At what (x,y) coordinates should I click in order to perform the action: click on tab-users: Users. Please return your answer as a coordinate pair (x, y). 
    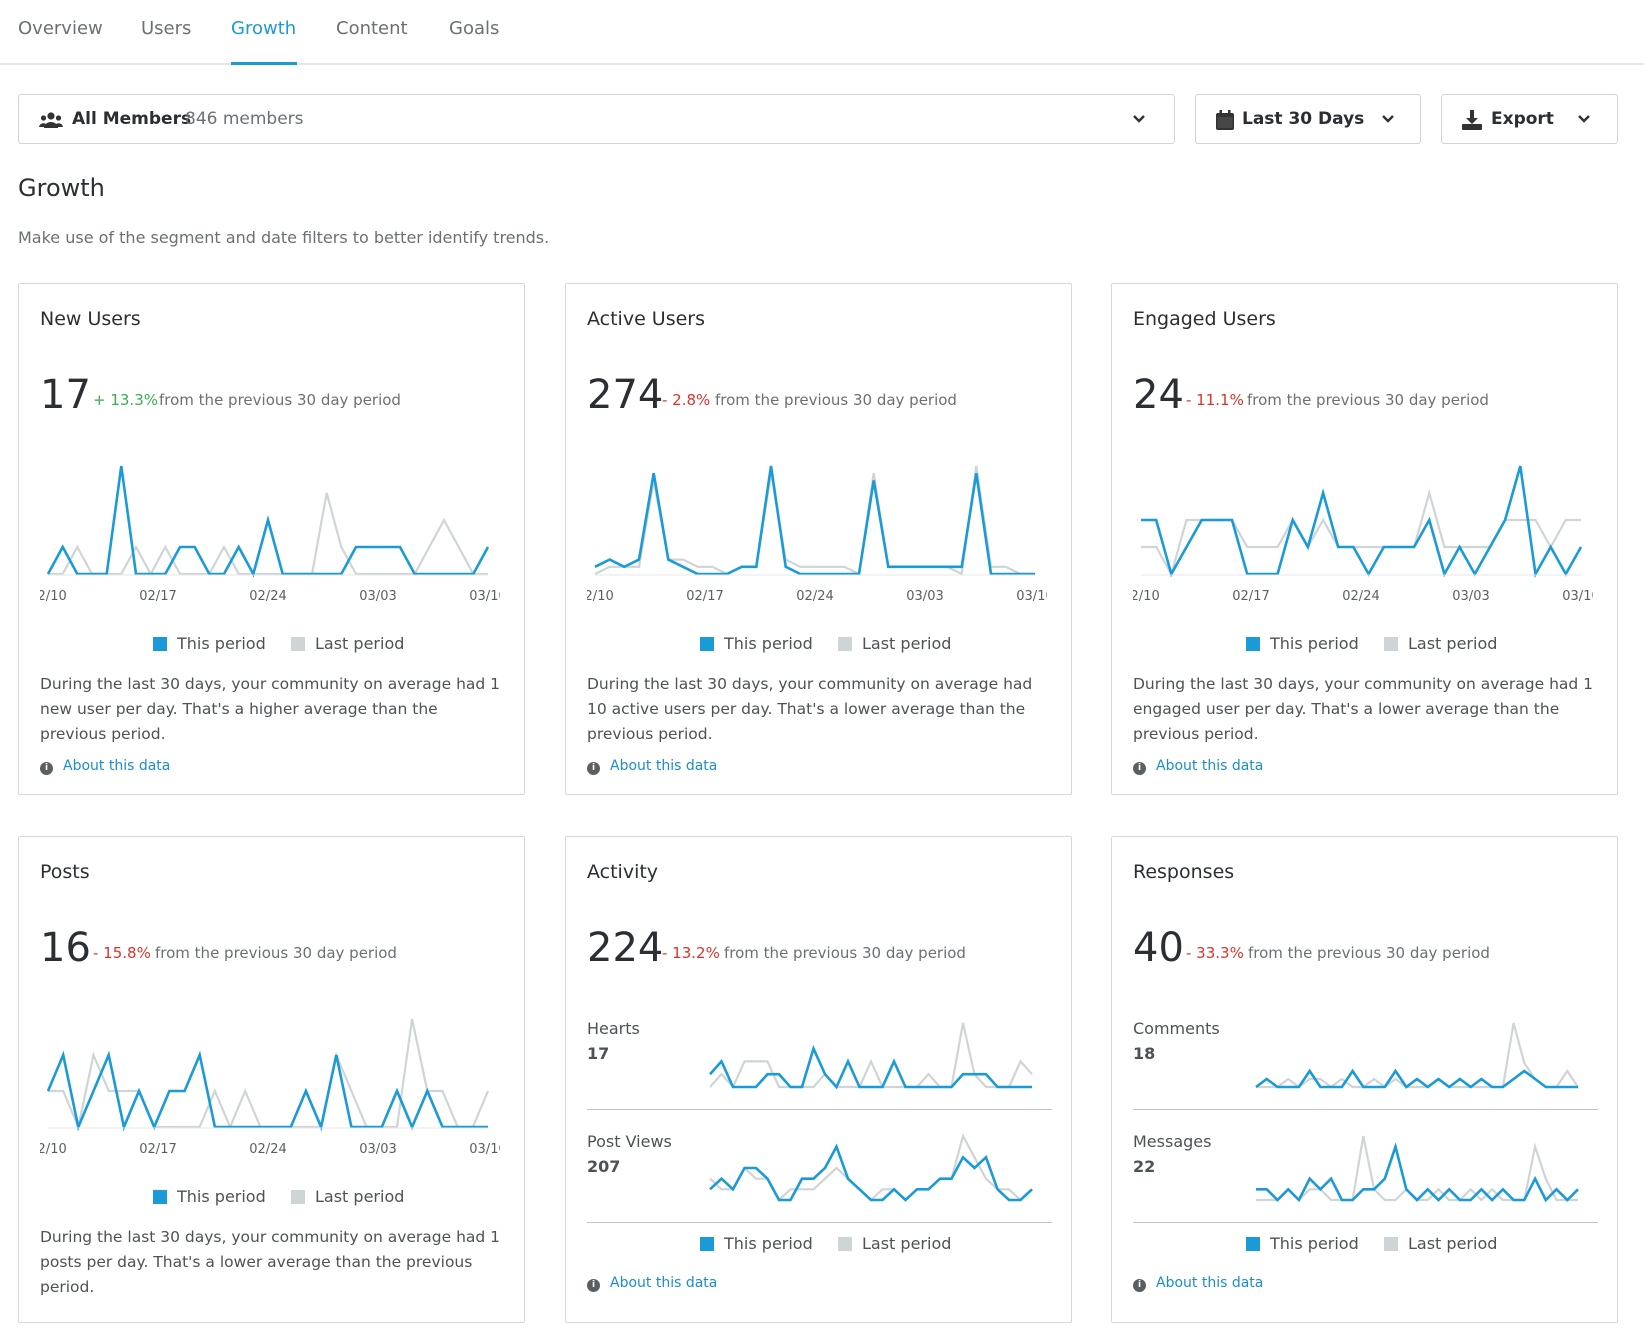
    Looking at the image, I should click on (166, 28).